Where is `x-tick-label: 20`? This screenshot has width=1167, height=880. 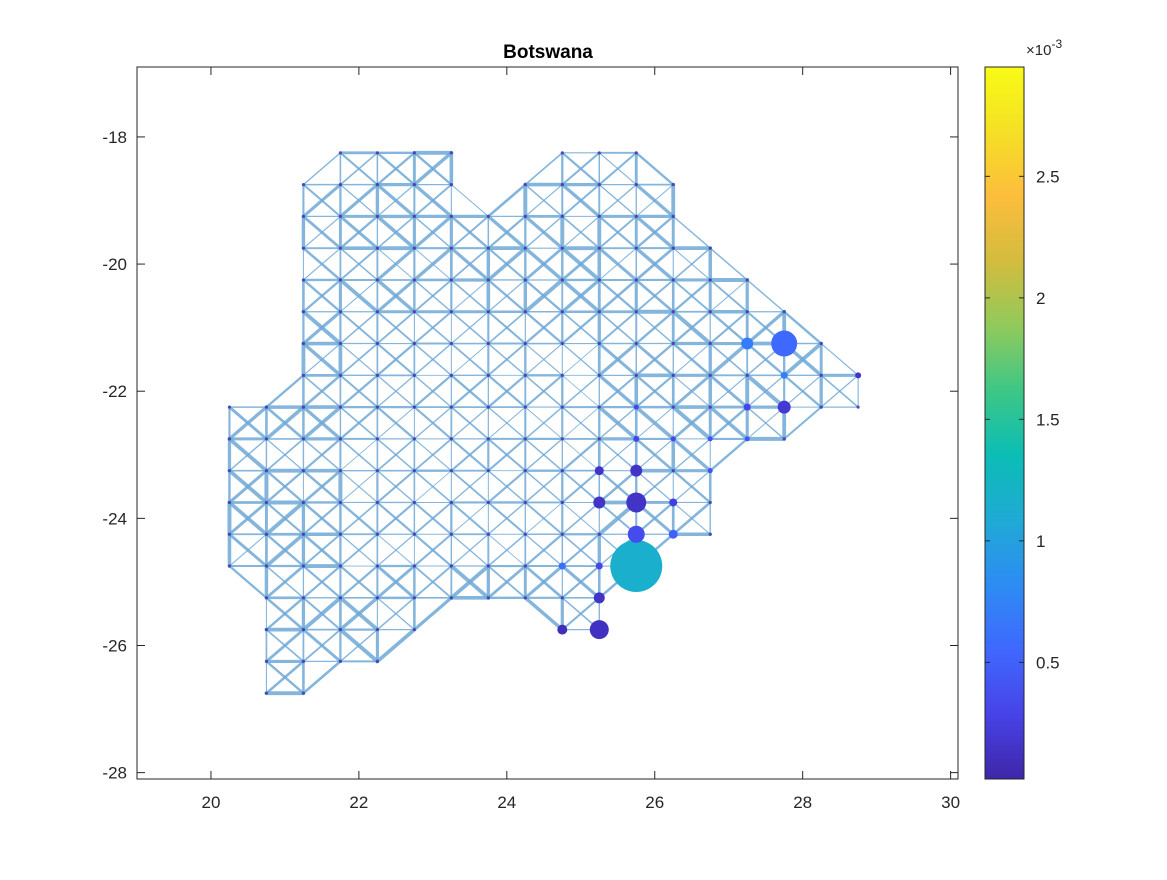 x-tick-label: 20 is located at coordinates (211, 802).